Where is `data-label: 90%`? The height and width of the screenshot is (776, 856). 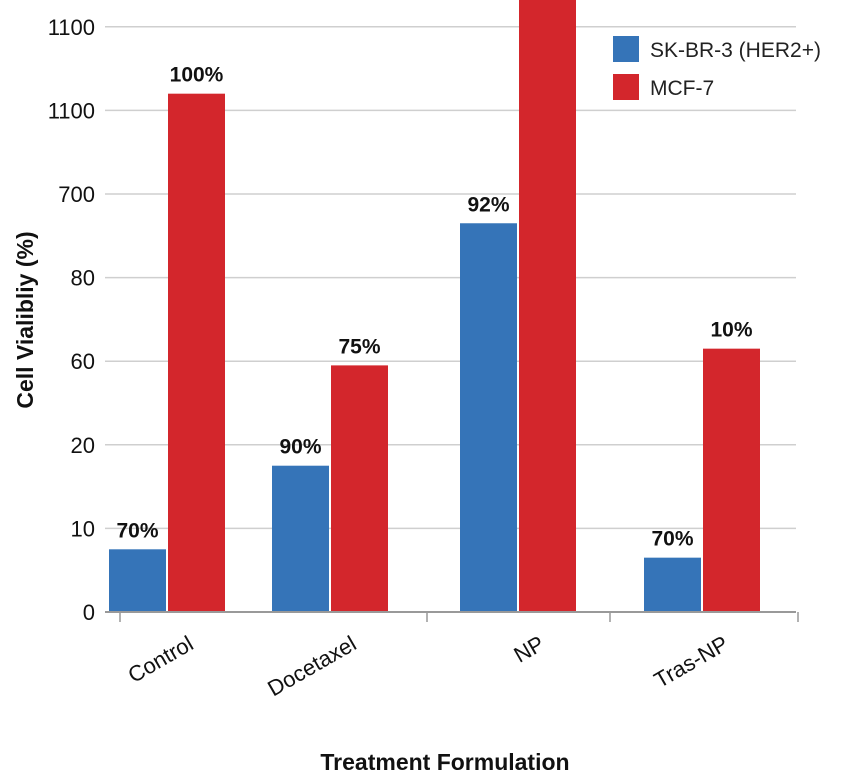
data-label: 90% is located at coordinates (300, 447).